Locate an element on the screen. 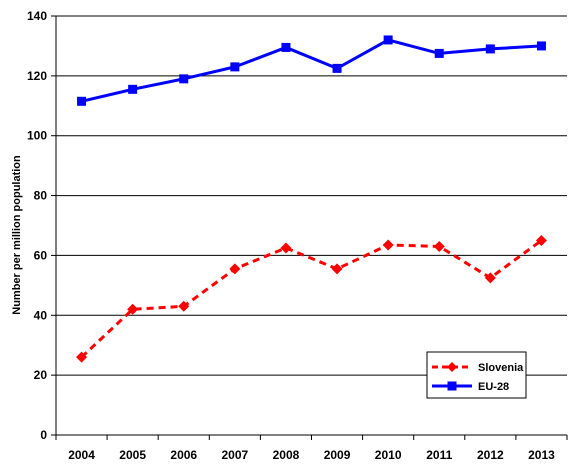  x-tick-label-2004: 2004 is located at coordinates (81, 455).